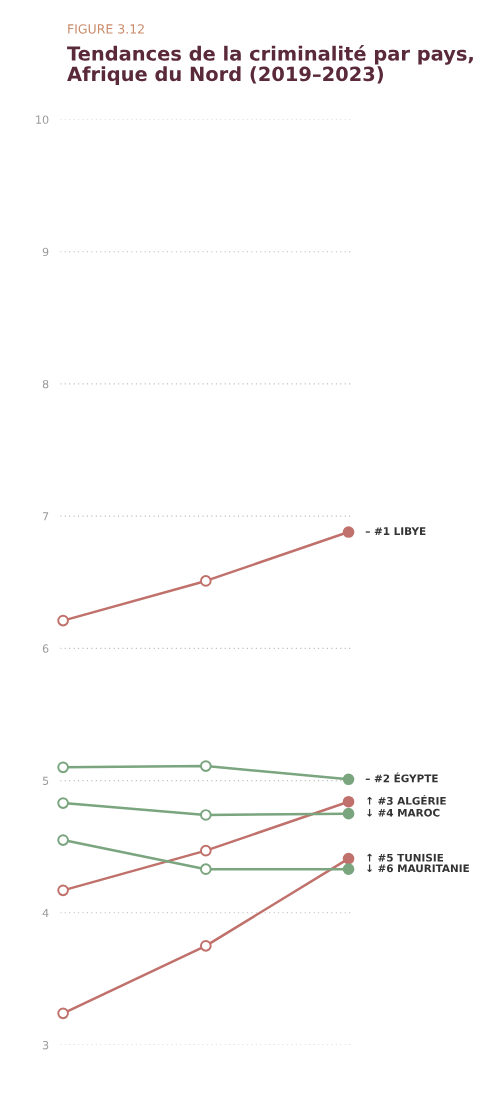  What do you see at coordinates (405, 857) in the screenshot?
I see `series-label: ↑ #5 TUNISIE` at bounding box center [405, 857].